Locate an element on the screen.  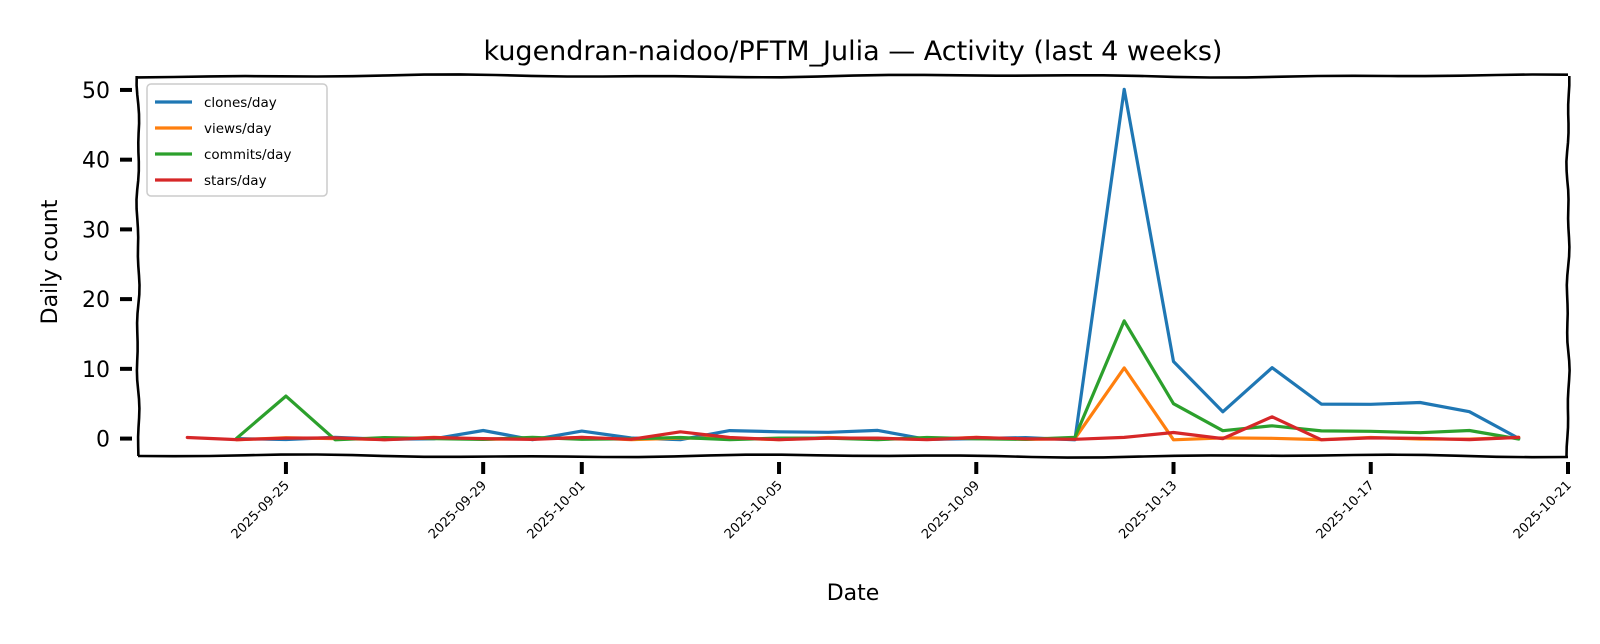
y-tick-label: 30 is located at coordinates (96, 230).